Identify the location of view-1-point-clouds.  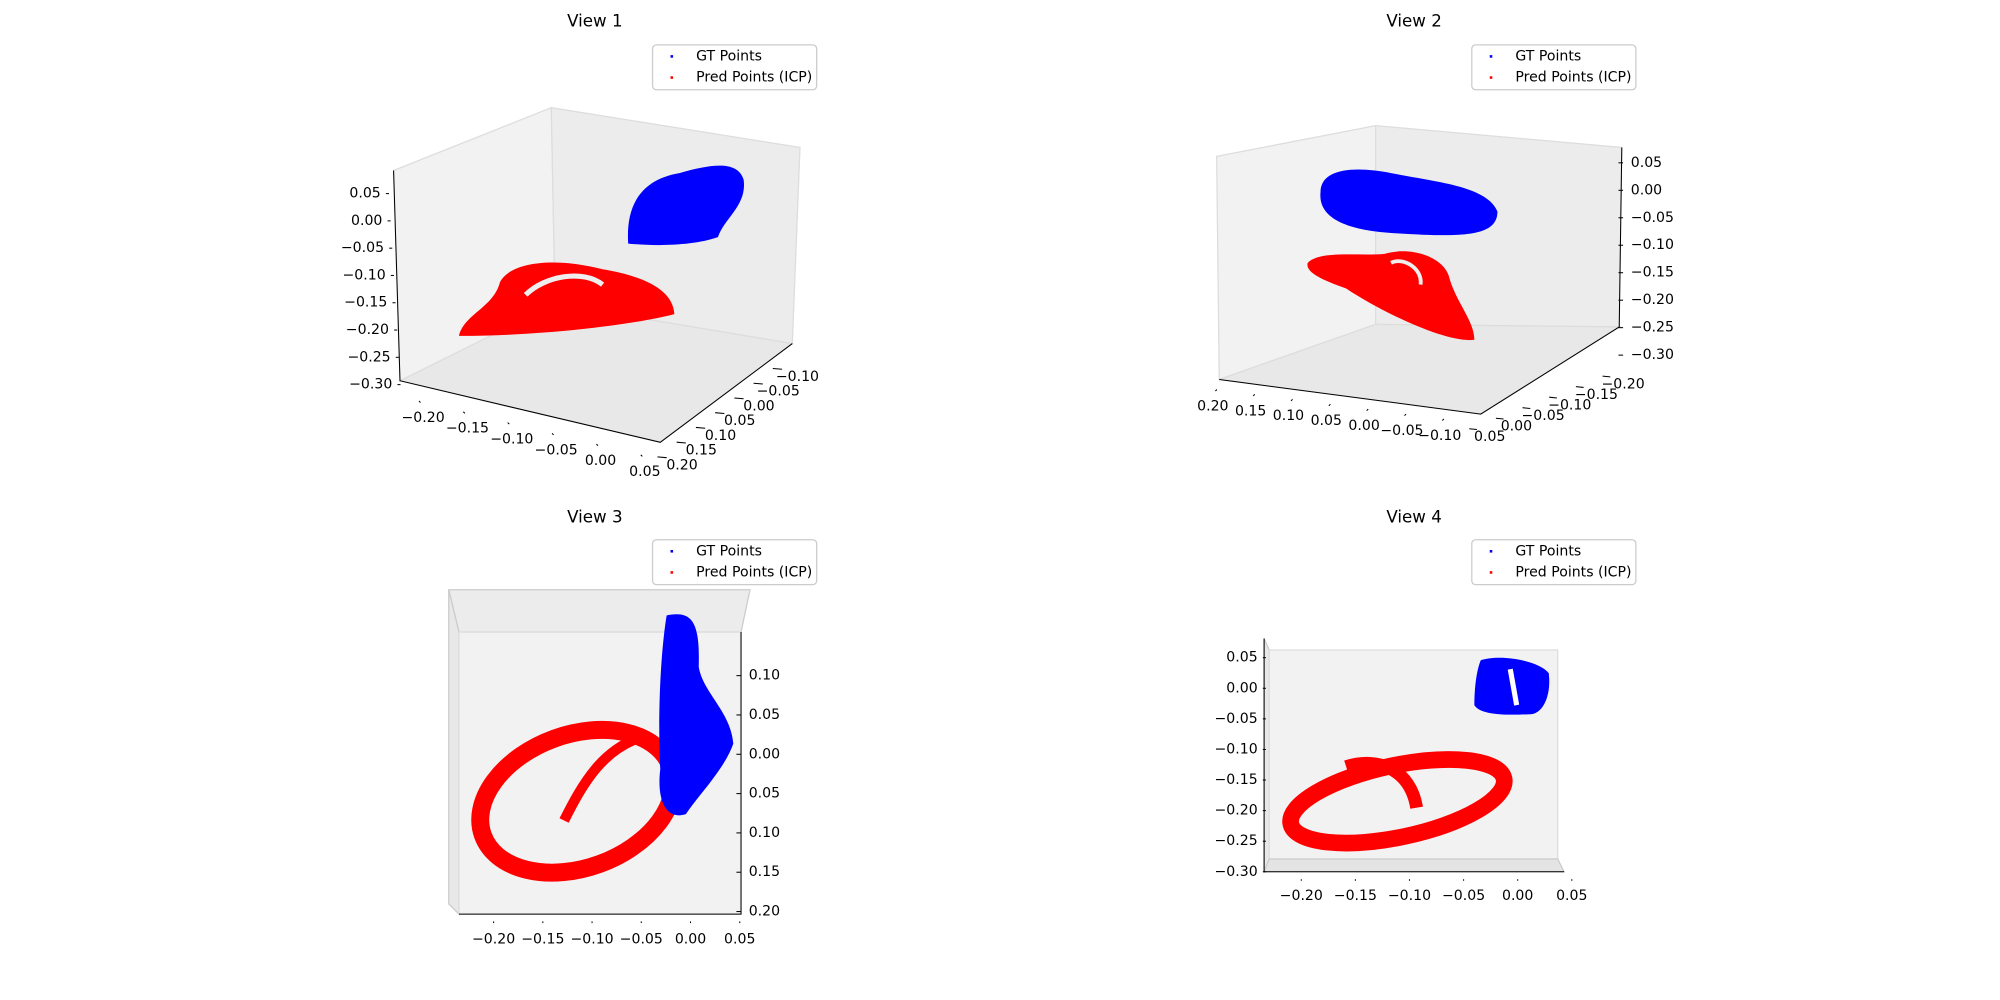
(601, 250).